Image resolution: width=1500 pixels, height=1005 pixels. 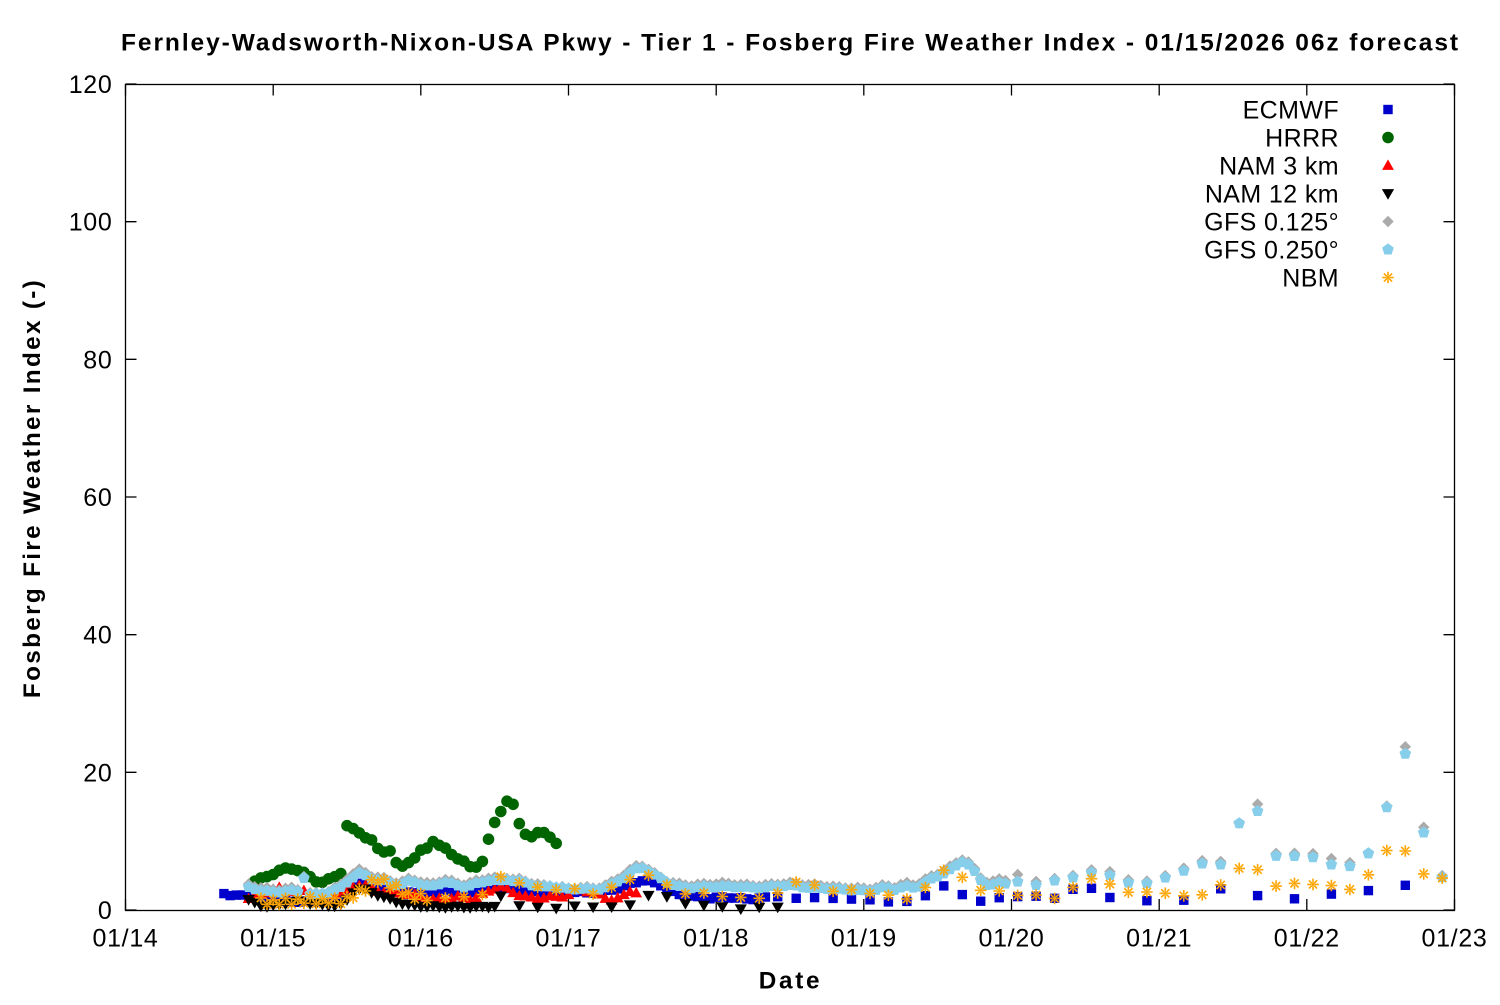 I want to click on svg-text: 120, so click(x=91, y=85).